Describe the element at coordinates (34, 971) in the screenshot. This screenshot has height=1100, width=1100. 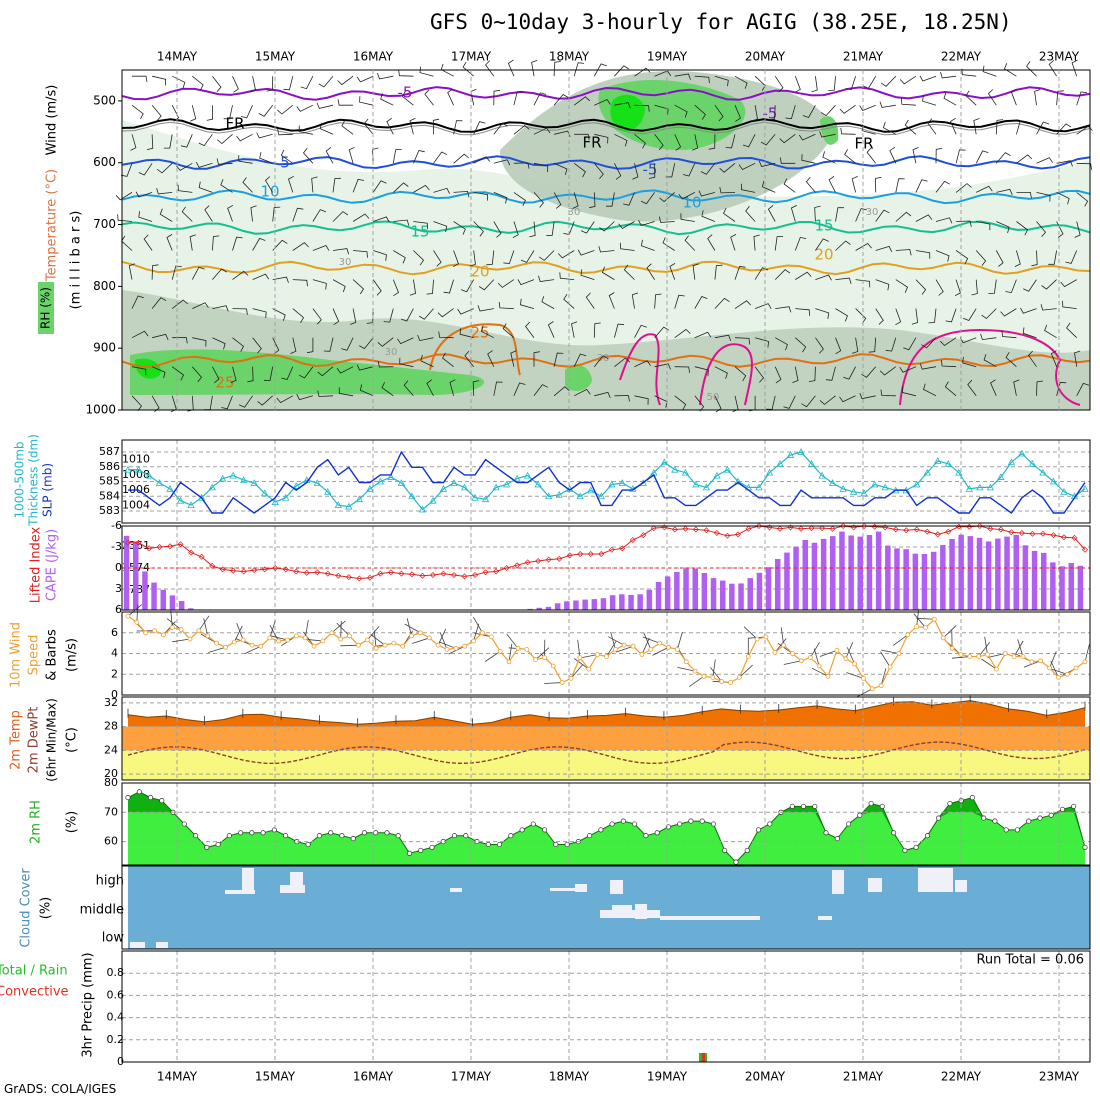
I see `precip-total-label: Total / Rain` at that location.